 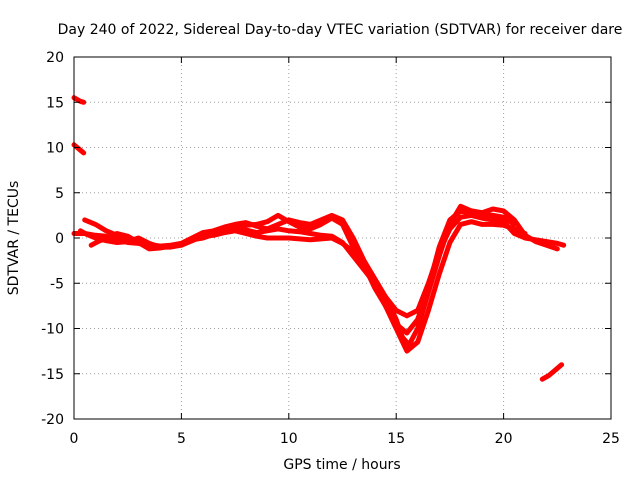 I want to click on x-tick-label: 20, so click(x=504, y=439).